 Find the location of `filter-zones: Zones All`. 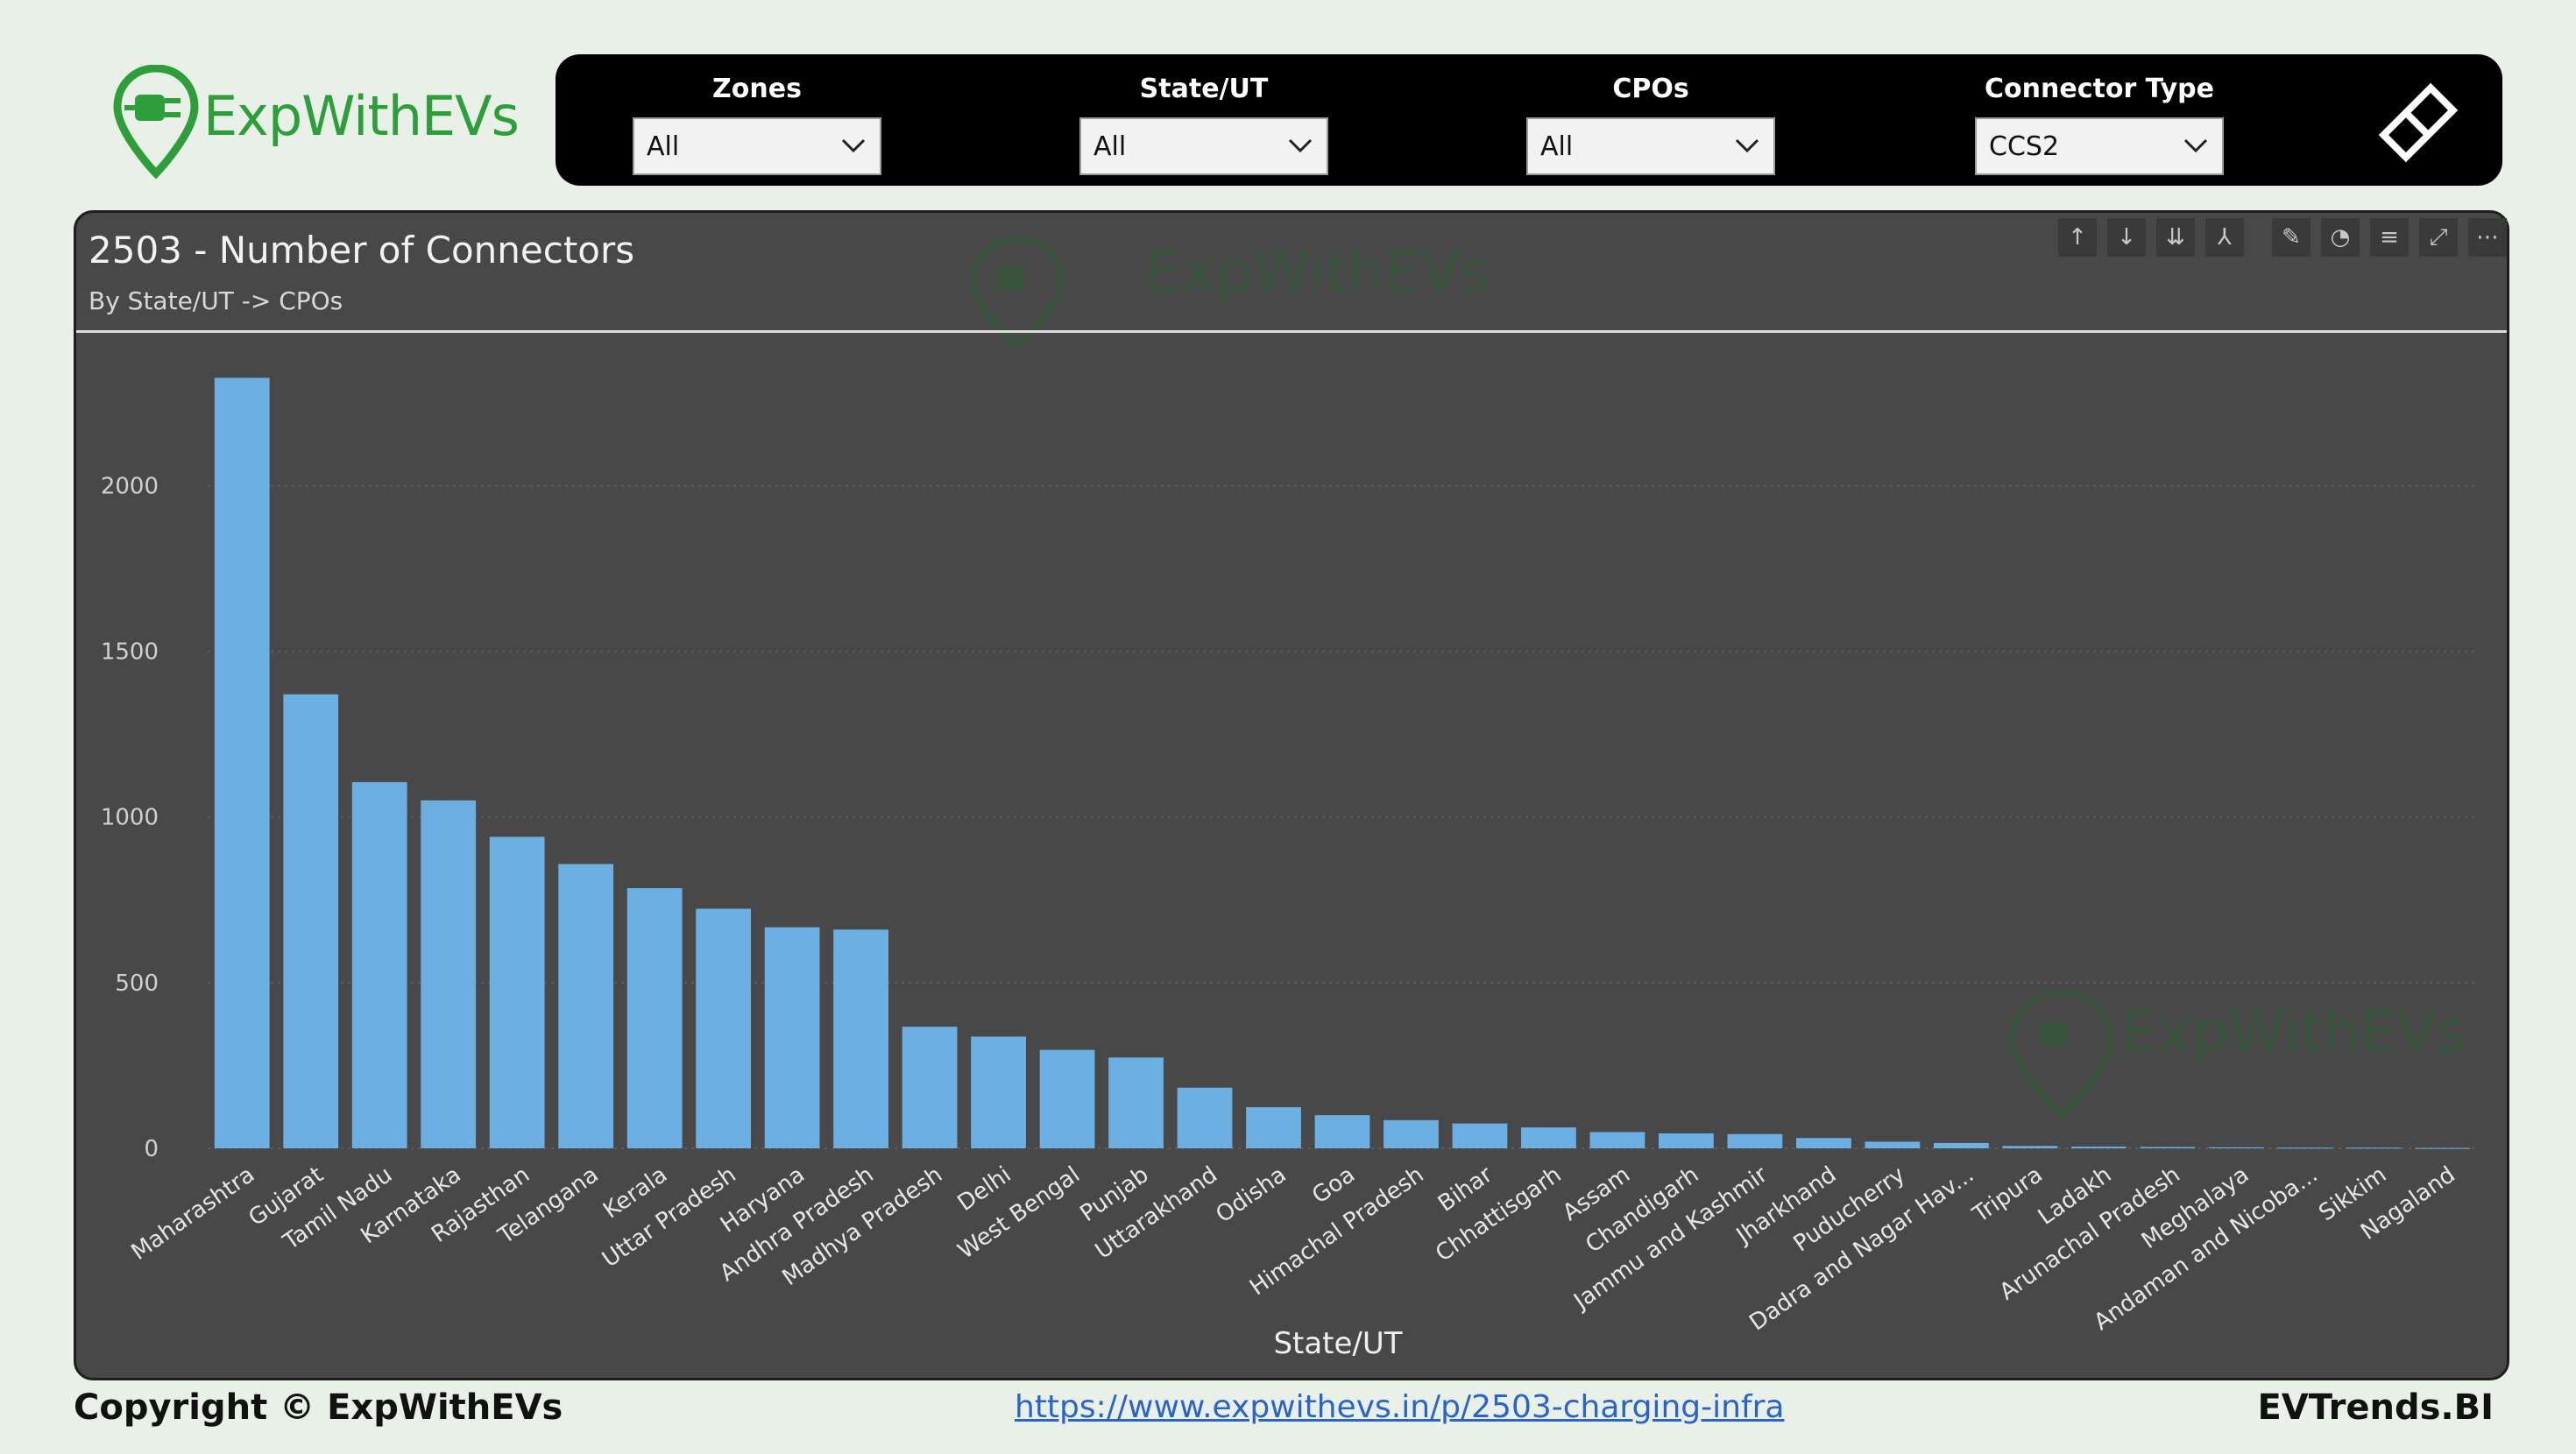

filter-zones: Zones All is located at coordinates (757, 124).